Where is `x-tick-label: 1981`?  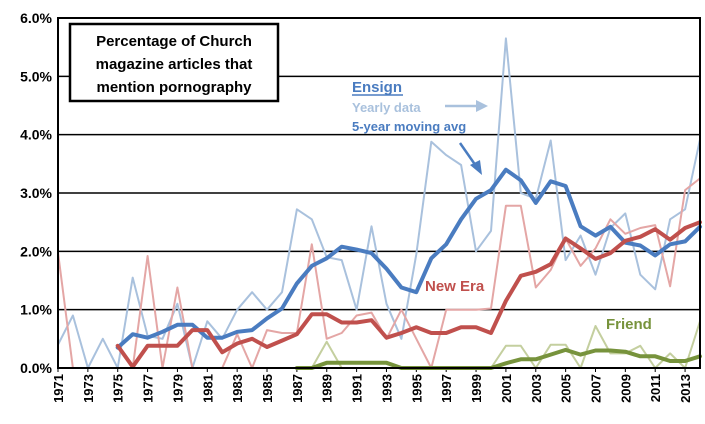
x-tick-label: 1981 is located at coordinates (207, 388).